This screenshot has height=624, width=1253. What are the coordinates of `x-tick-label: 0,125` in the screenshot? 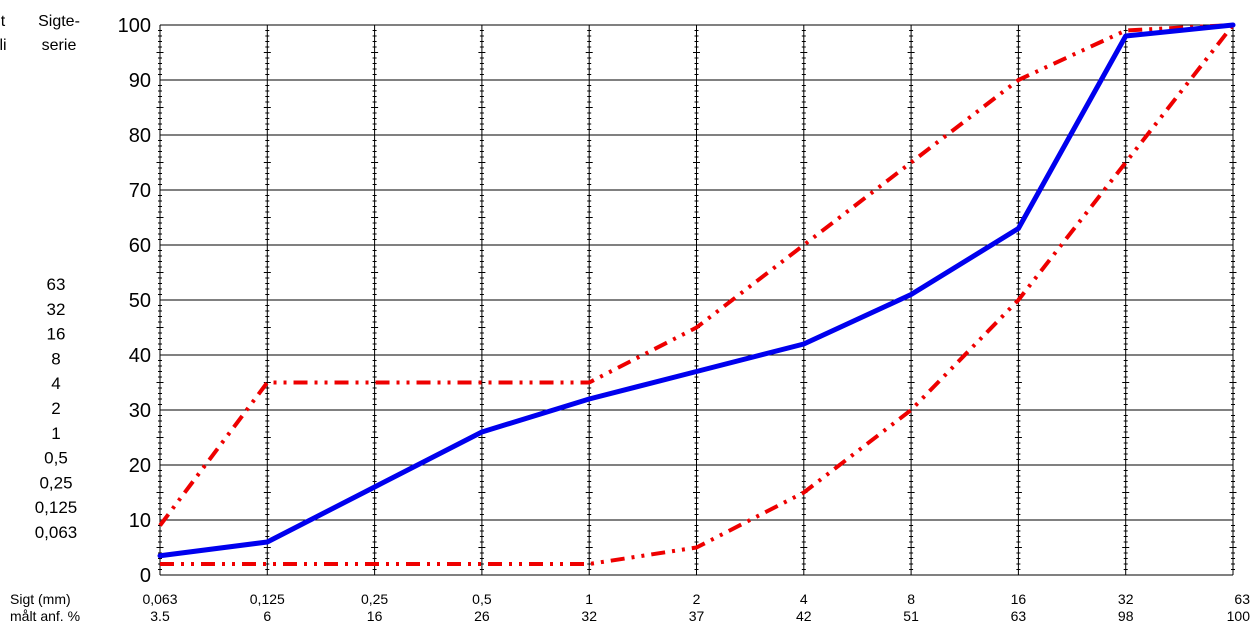 It's located at (267, 599).